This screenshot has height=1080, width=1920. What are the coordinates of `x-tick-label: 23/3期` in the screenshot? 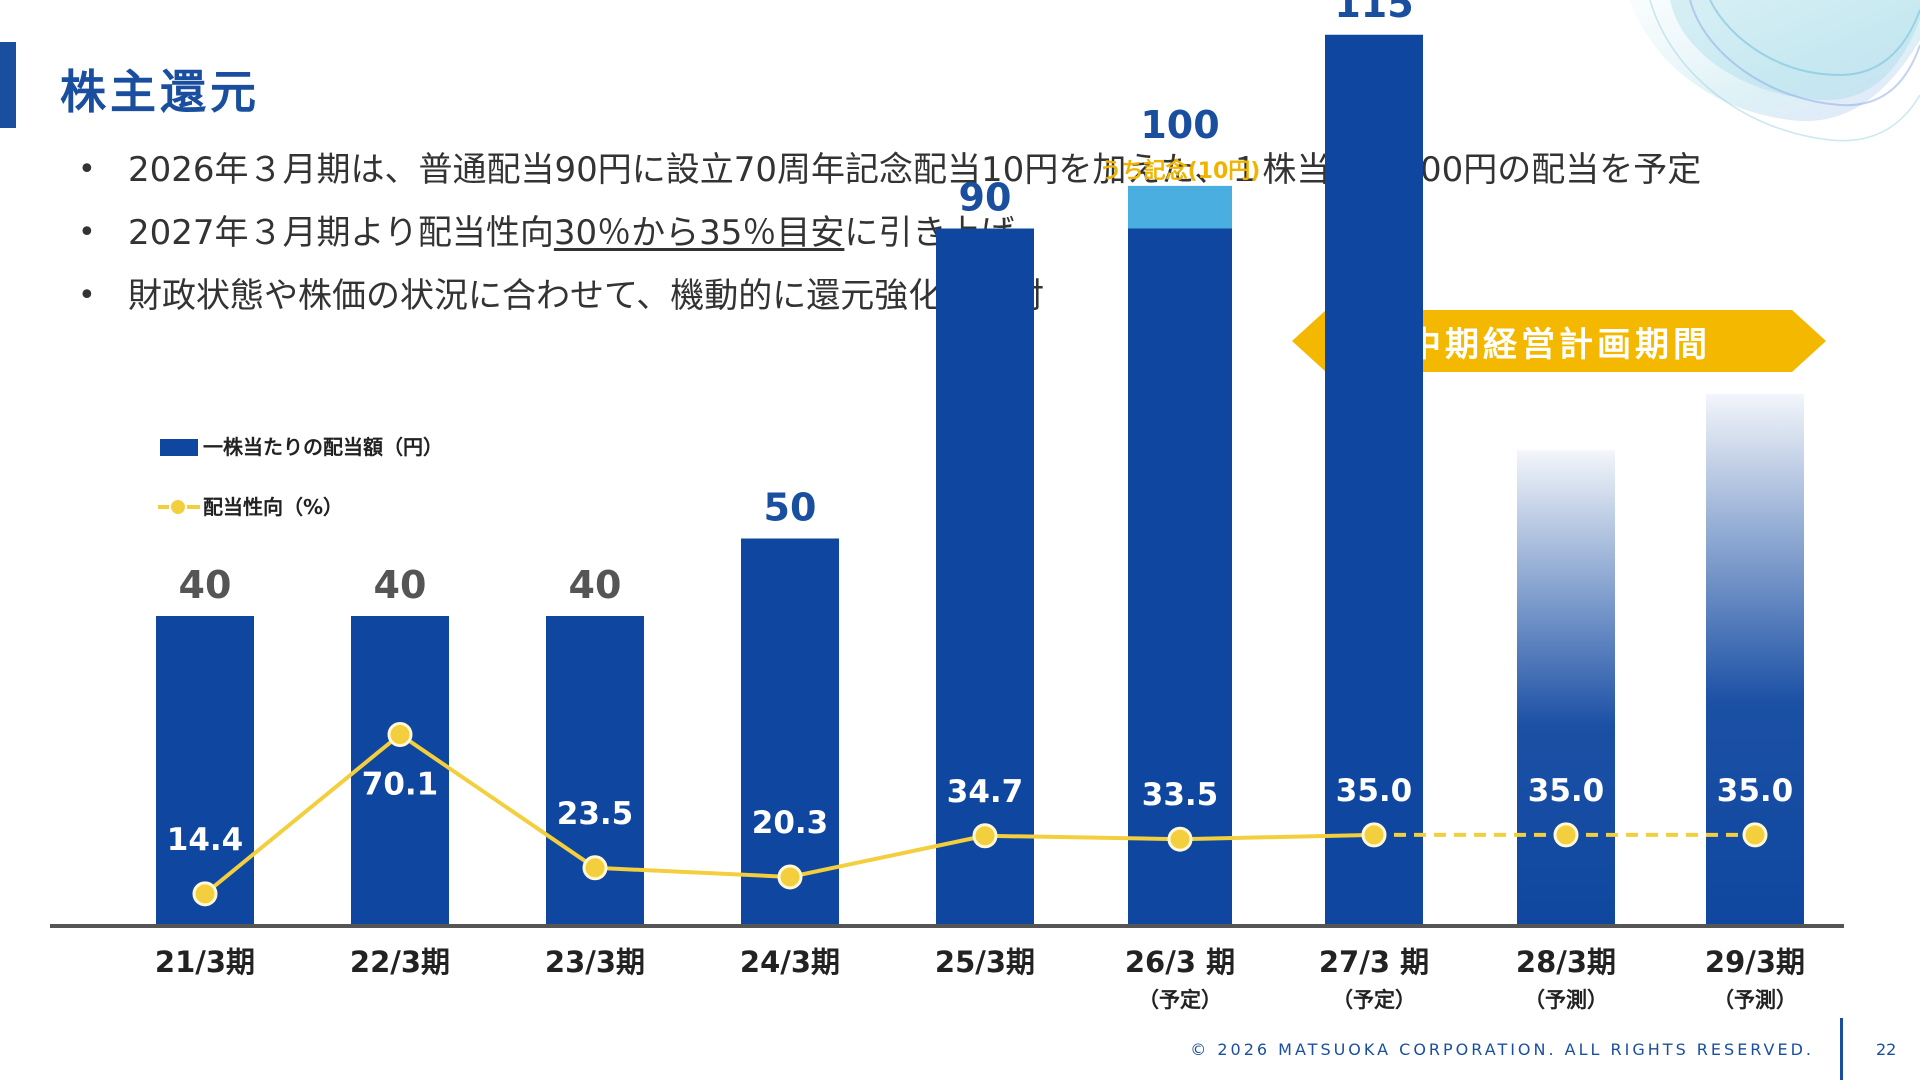 It's located at (595, 962).